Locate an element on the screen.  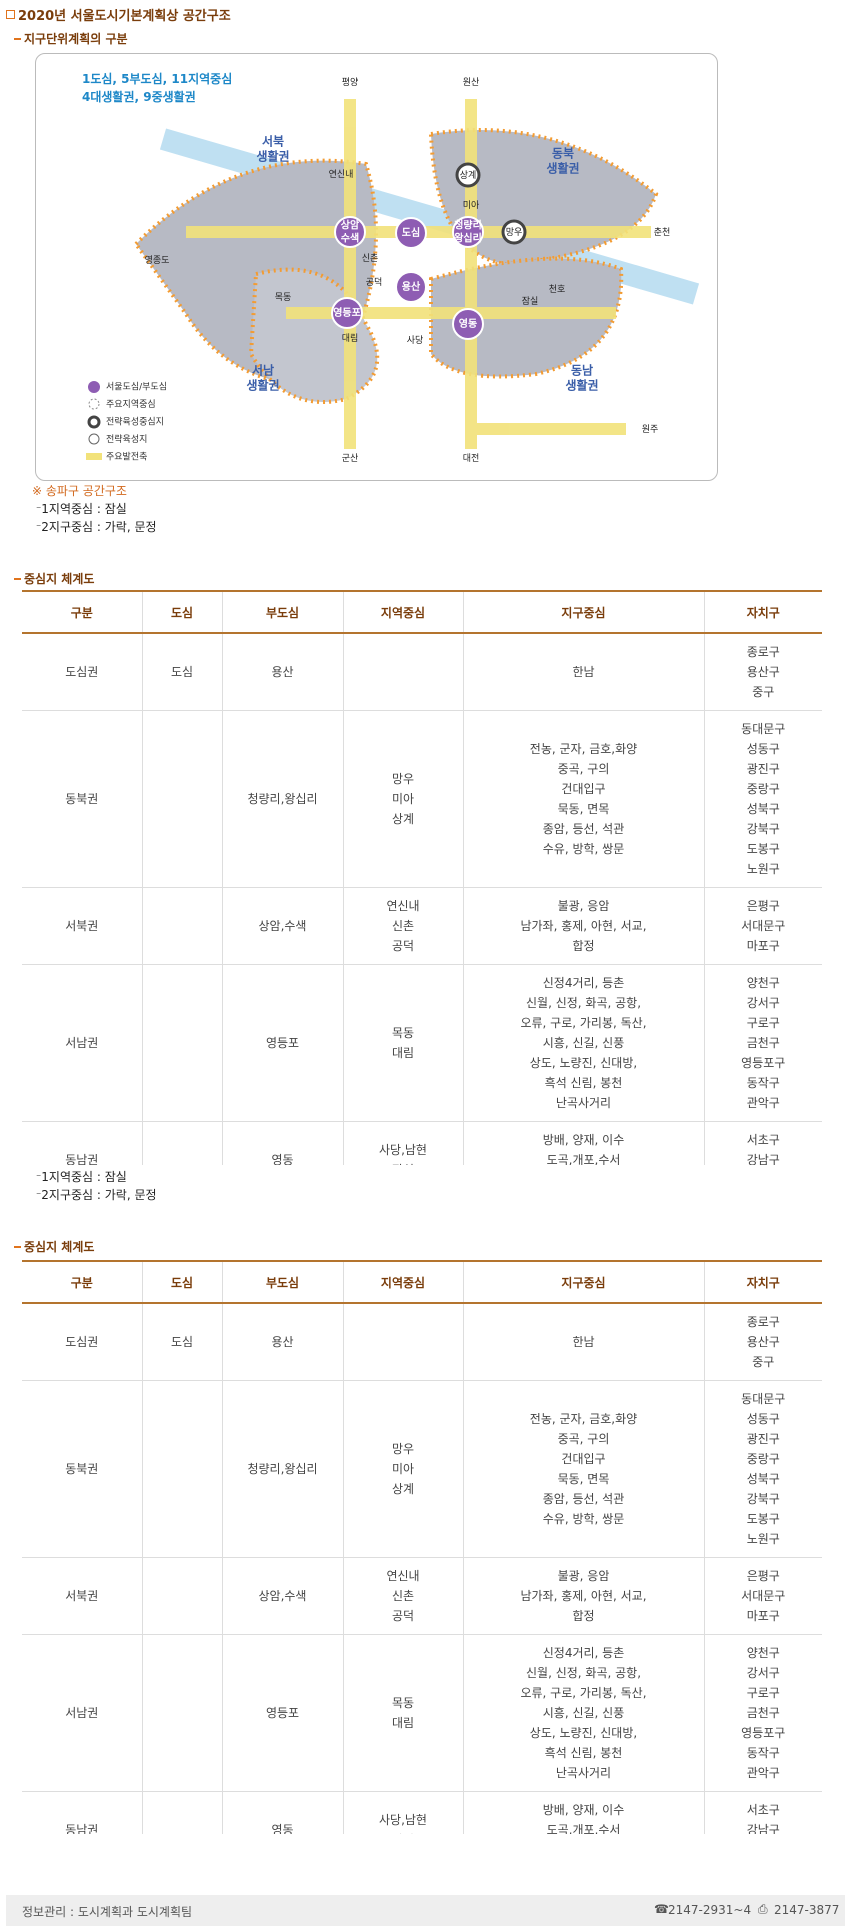
map-label-line: 영등포 is located at coordinates (347, 312).